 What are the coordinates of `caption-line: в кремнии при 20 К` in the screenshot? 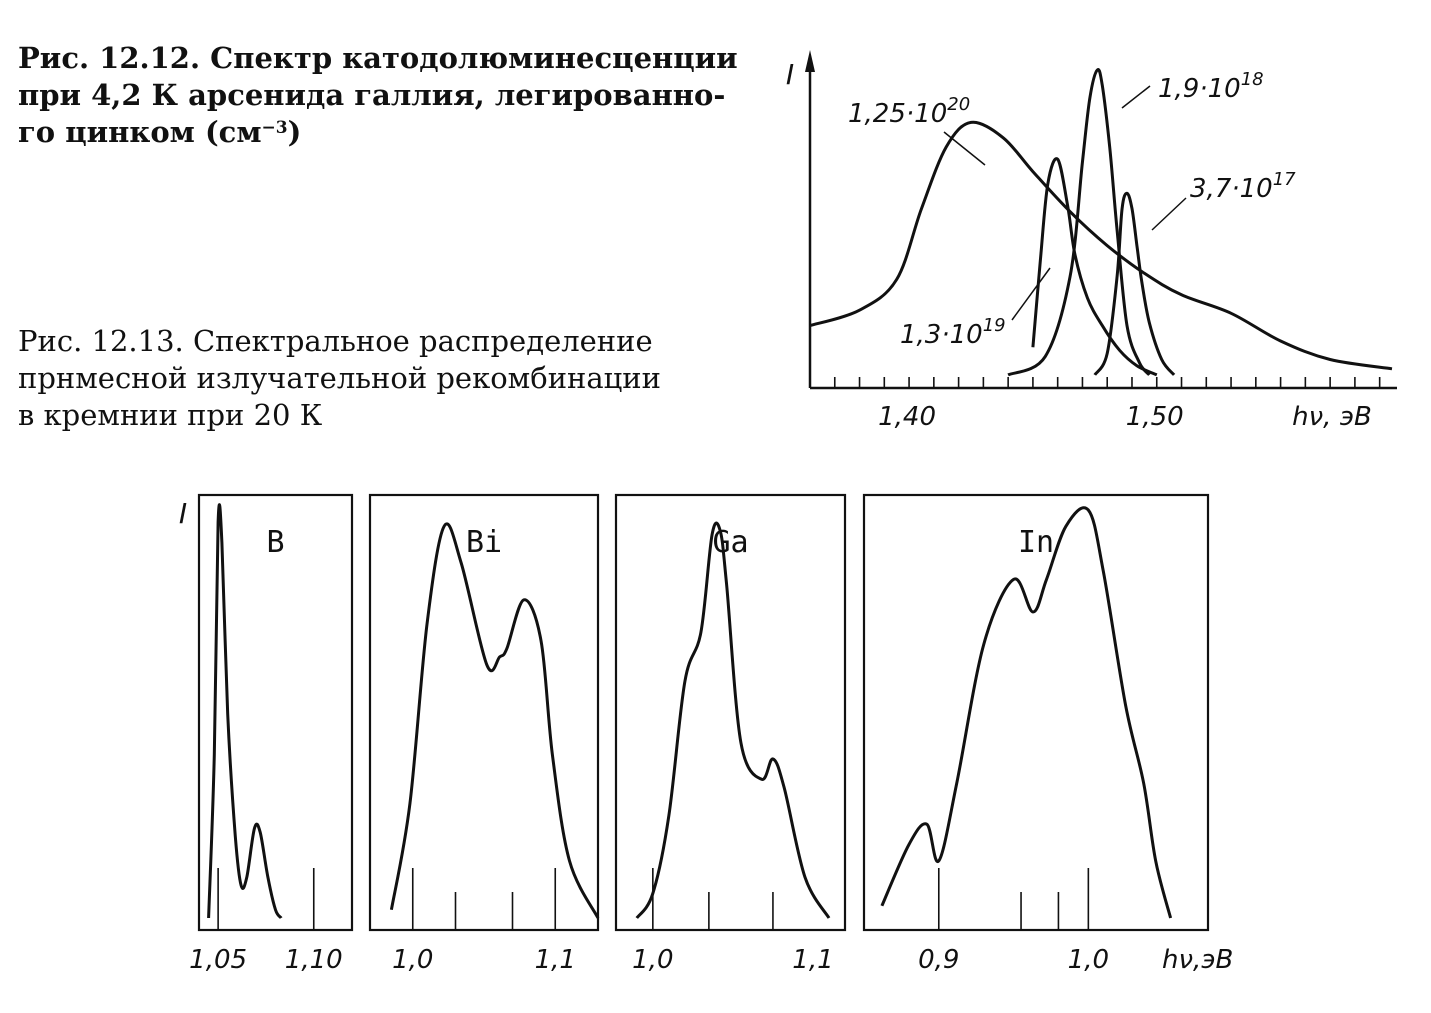 It's located at (170, 415).